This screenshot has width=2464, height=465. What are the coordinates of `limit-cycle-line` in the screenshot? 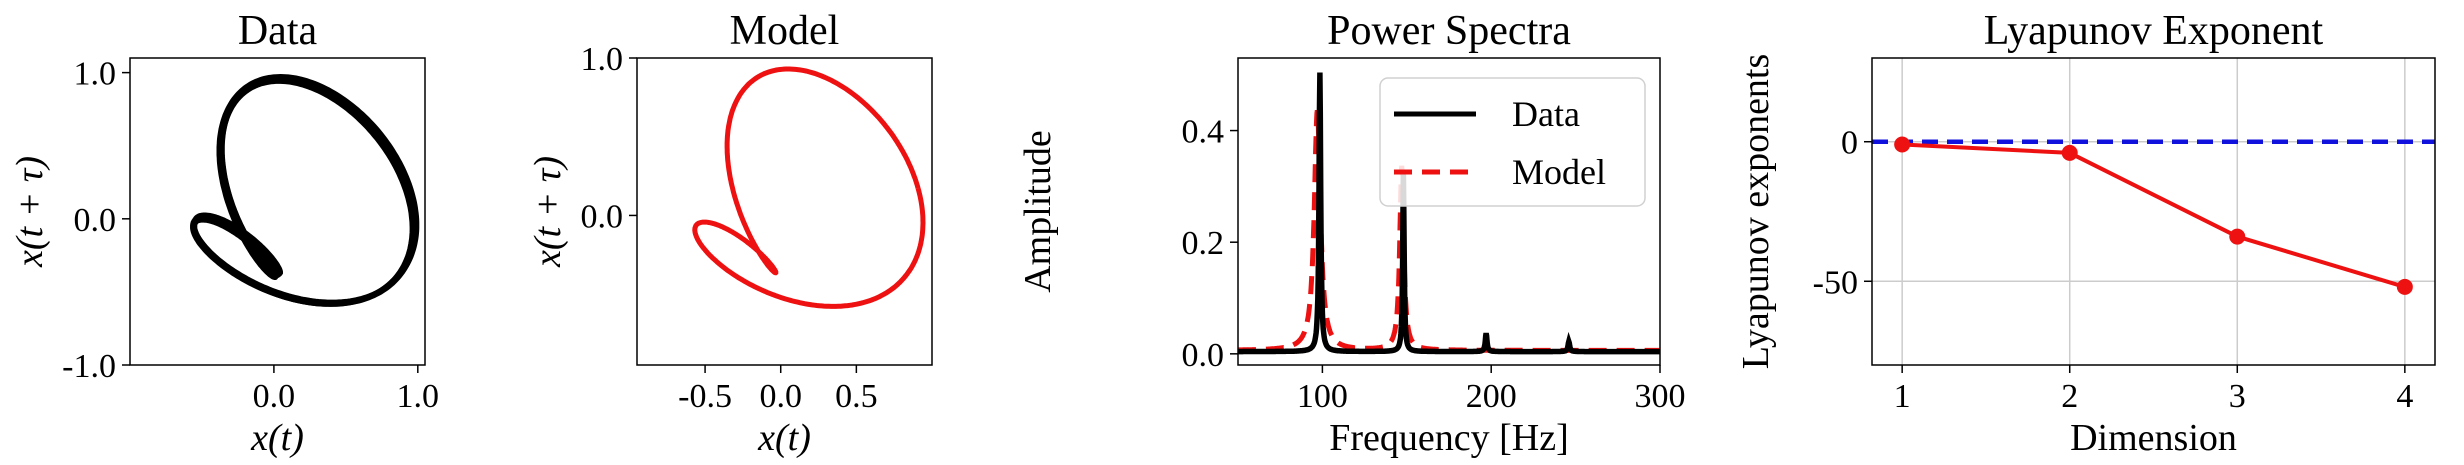 It's located at (809, 187).